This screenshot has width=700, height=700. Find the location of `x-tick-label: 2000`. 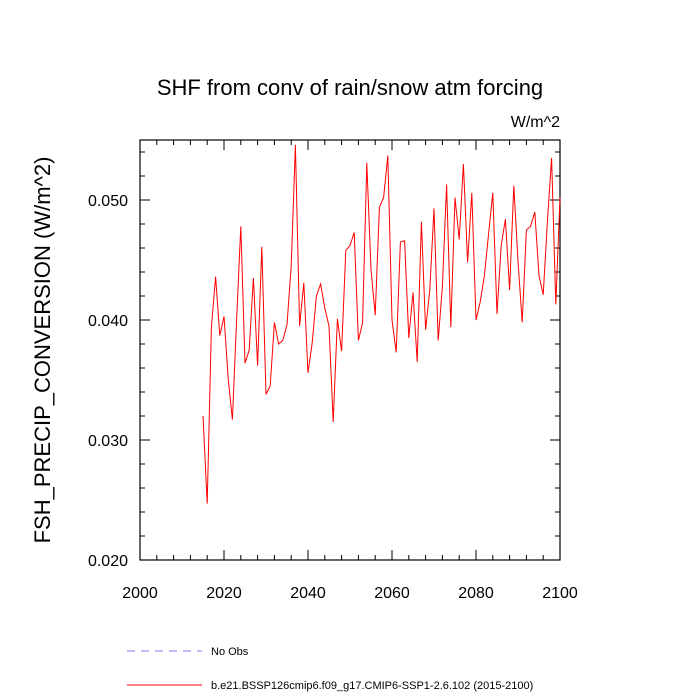

x-tick-label: 2000 is located at coordinates (140, 593).